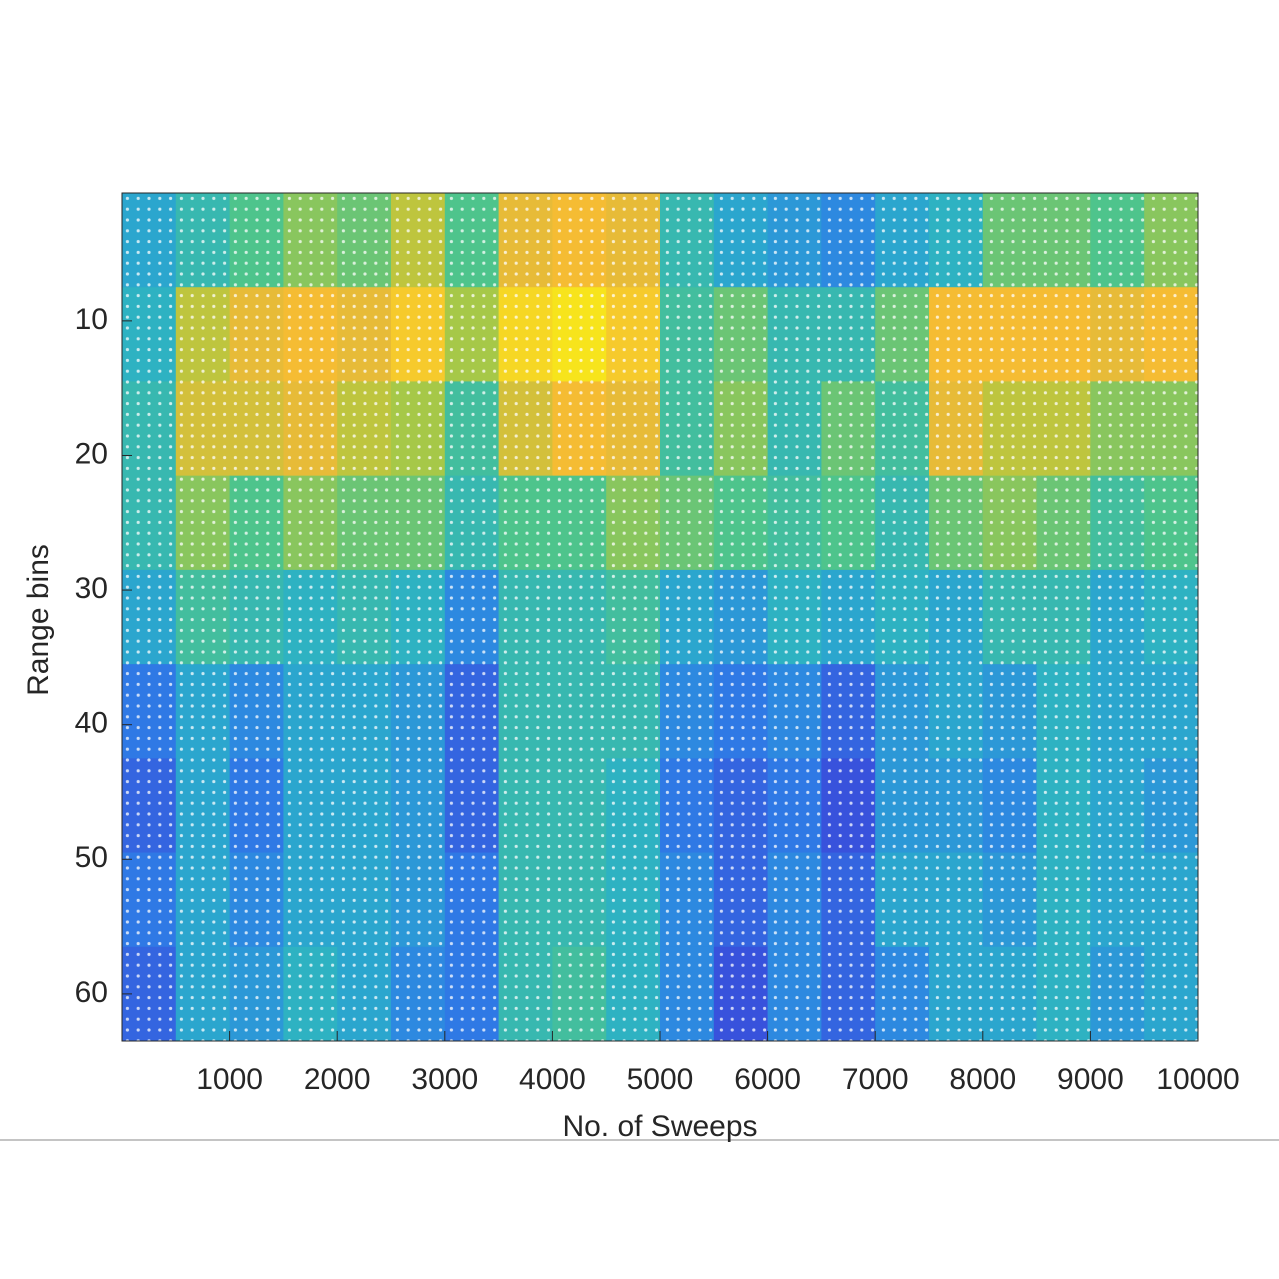 The image size is (1279, 1279). What do you see at coordinates (91, 992) in the screenshot?
I see `y-tick-label: 60` at bounding box center [91, 992].